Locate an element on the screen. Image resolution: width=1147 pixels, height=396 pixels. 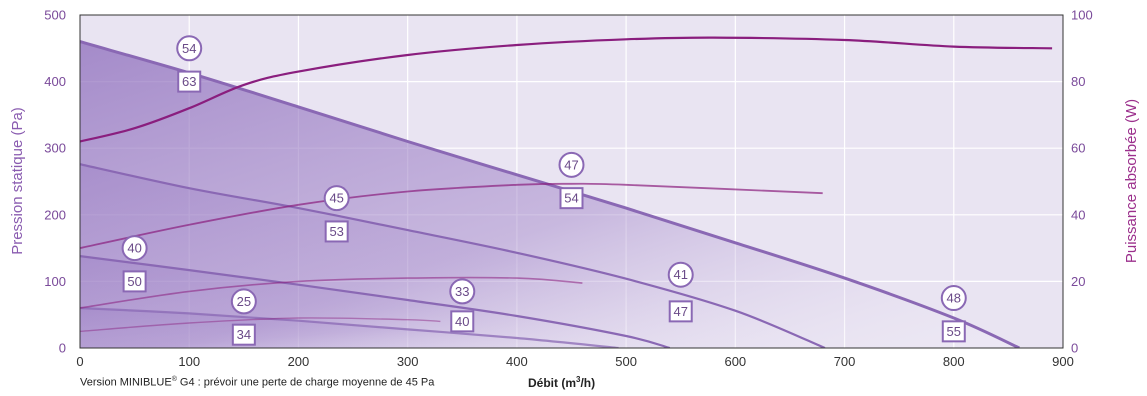
marker-label: 50 is located at coordinates (134, 281).